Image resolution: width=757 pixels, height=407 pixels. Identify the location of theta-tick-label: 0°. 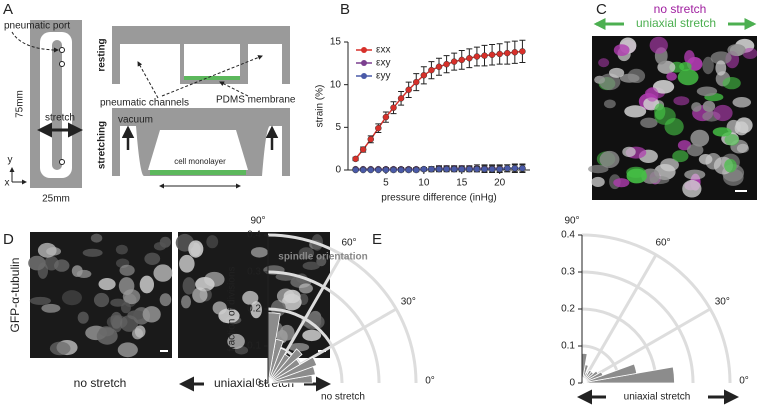
(430, 381).